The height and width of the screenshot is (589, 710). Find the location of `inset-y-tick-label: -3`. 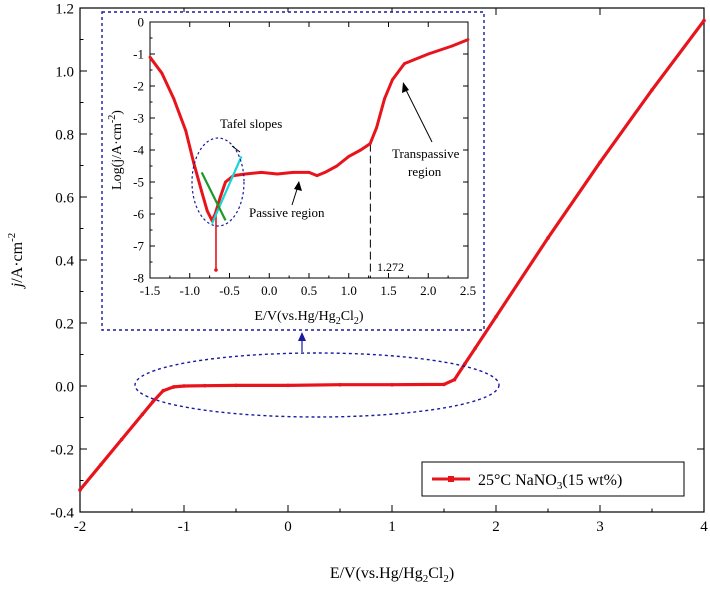

inset-y-tick-label: -3 is located at coordinates (138, 118).